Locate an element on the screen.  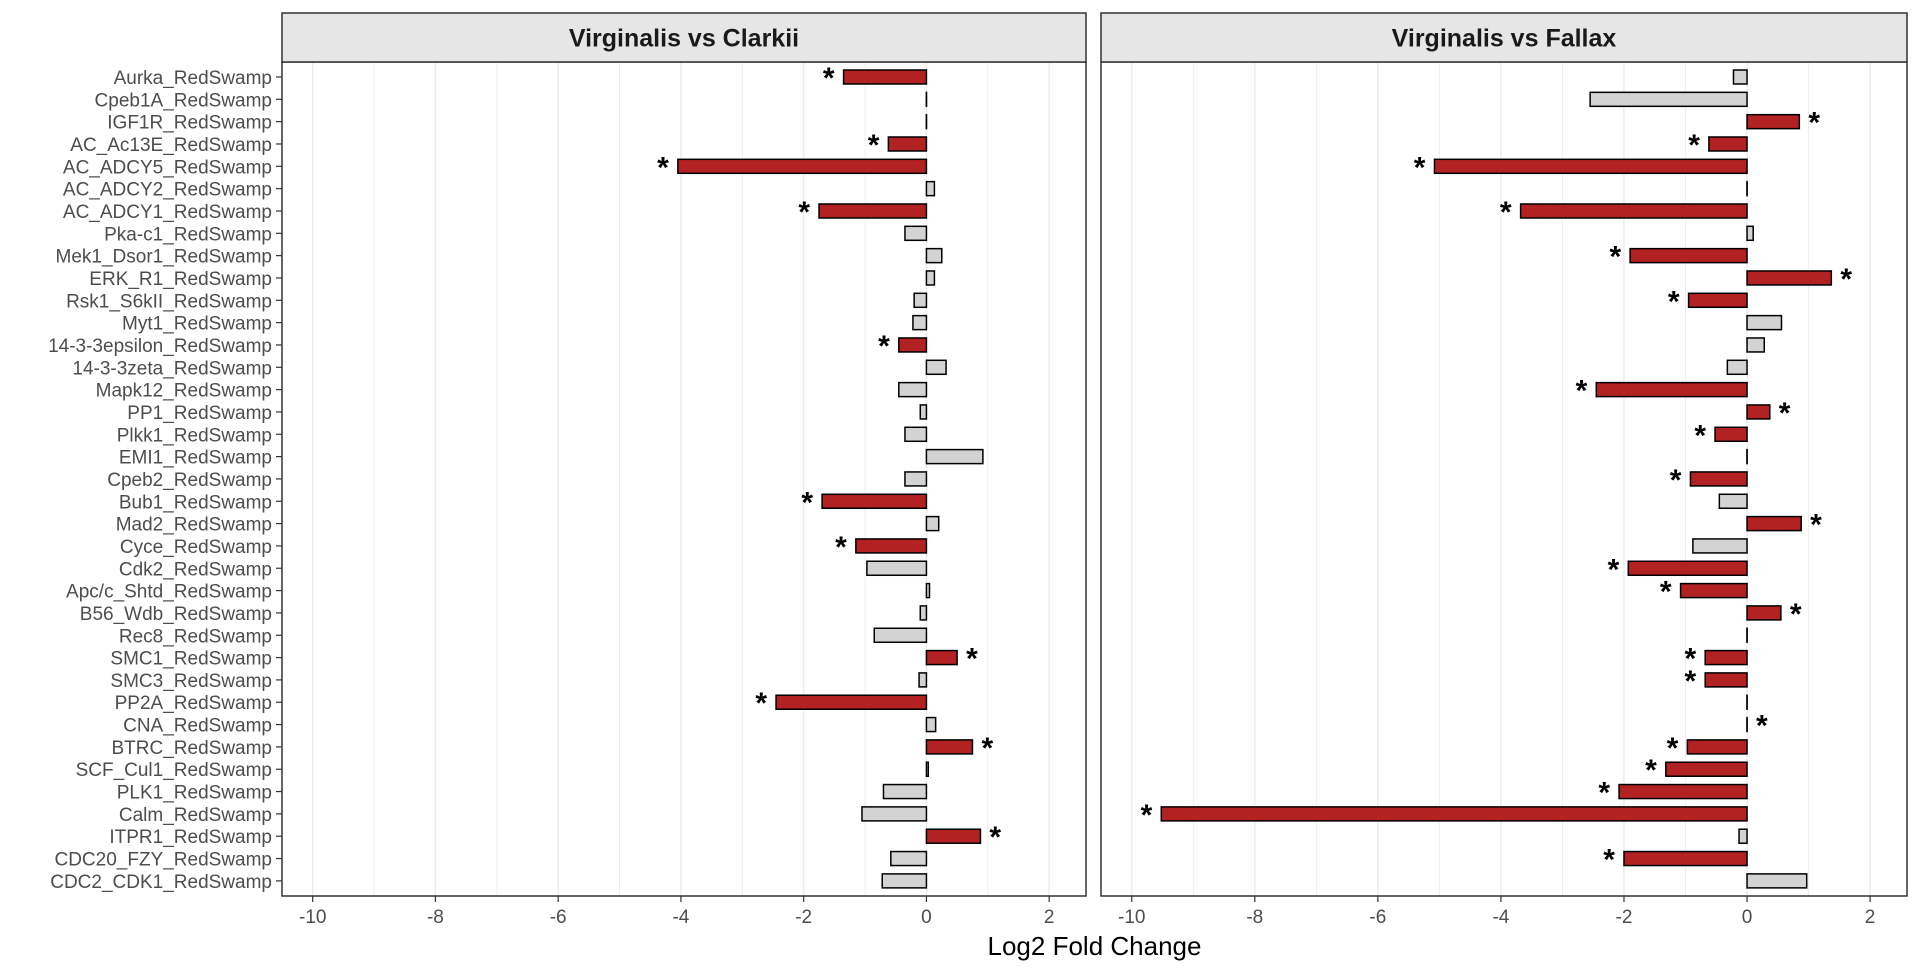
bar-Cpeb1A_RedSwamp is located at coordinates (1668, 99).